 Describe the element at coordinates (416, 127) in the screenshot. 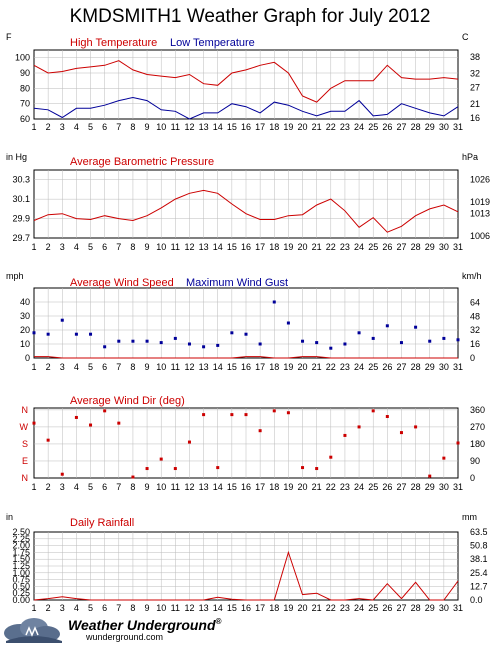

I see `panel-1-xtick-label: 28` at that location.